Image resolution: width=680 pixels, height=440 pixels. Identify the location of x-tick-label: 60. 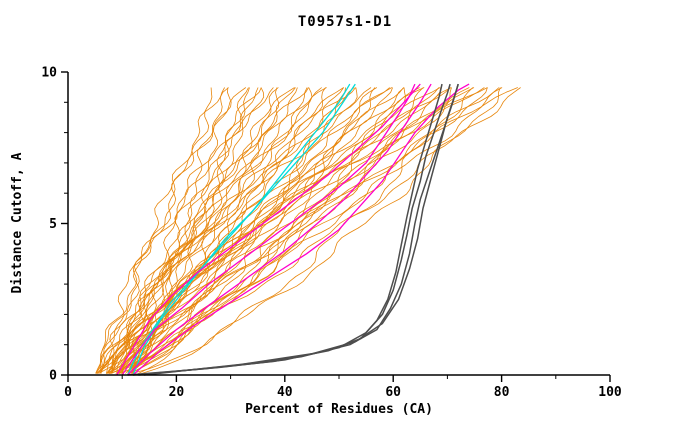
(393, 392).